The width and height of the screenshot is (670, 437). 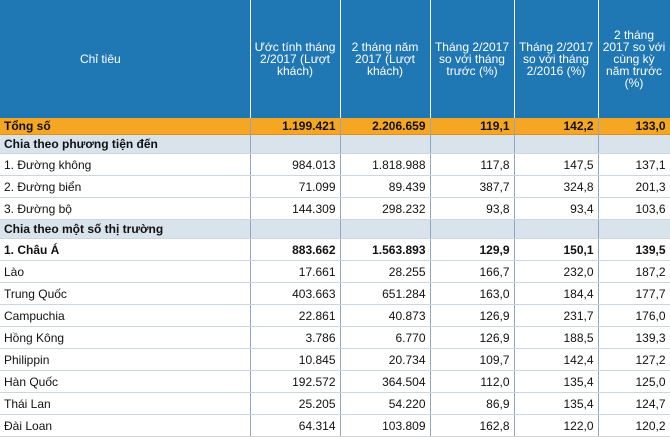 What do you see at coordinates (472, 403) in the screenshot?
I see `cell-value: 86,9` at bounding box center [472, 403].